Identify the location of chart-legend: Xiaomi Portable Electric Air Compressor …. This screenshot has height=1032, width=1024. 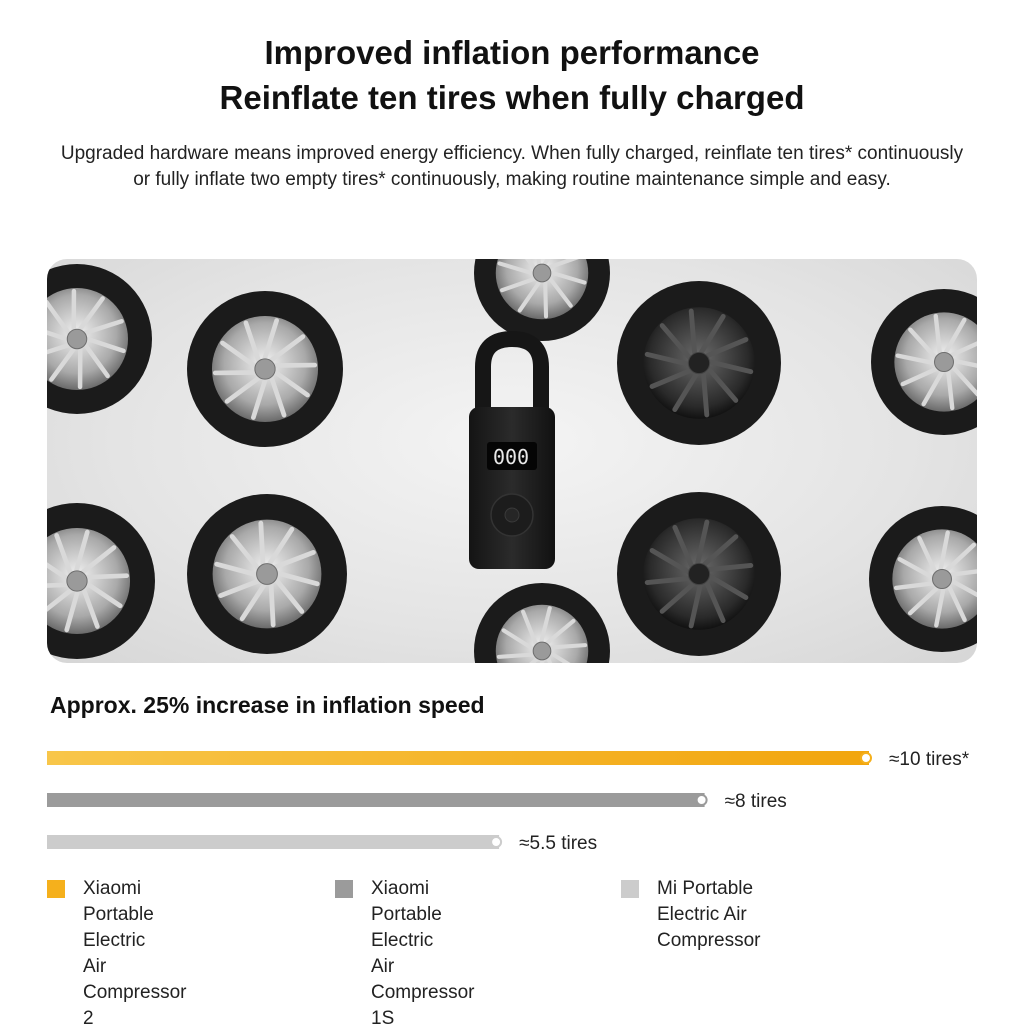
(517, 906).